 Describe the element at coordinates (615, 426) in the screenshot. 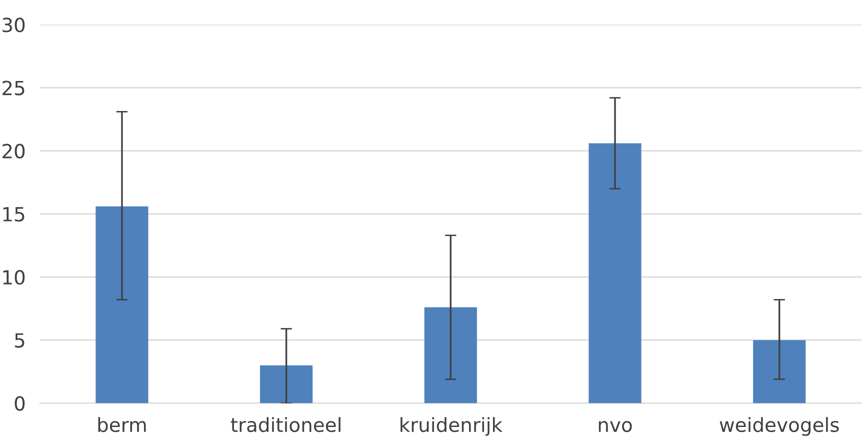

I see `x-tick-label: nvo` at that location.